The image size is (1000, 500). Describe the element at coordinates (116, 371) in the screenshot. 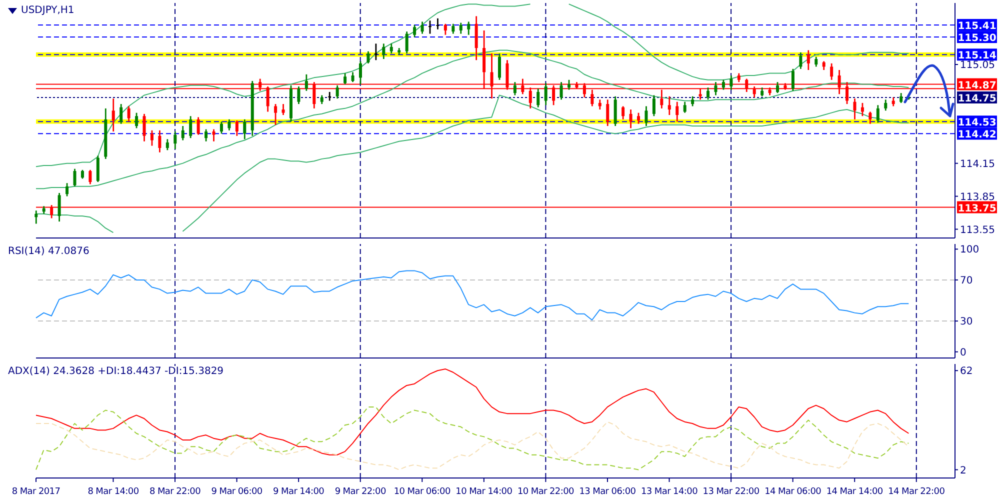

I see `chart-title: ADX(14) 24.3628 +DI:18.4437 -DI:15.3829` at that location.